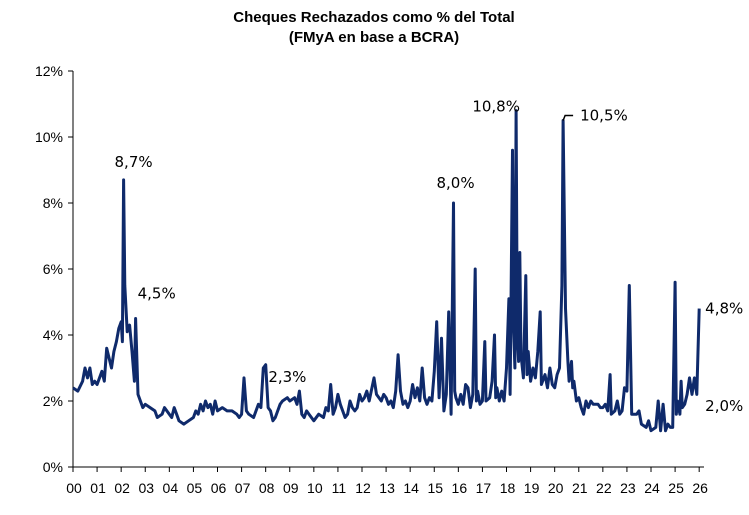  What do you see at coordinates (508, 488) in the screenshot?
I see `x-tick-label: 18` at bounding box center [508, 488].